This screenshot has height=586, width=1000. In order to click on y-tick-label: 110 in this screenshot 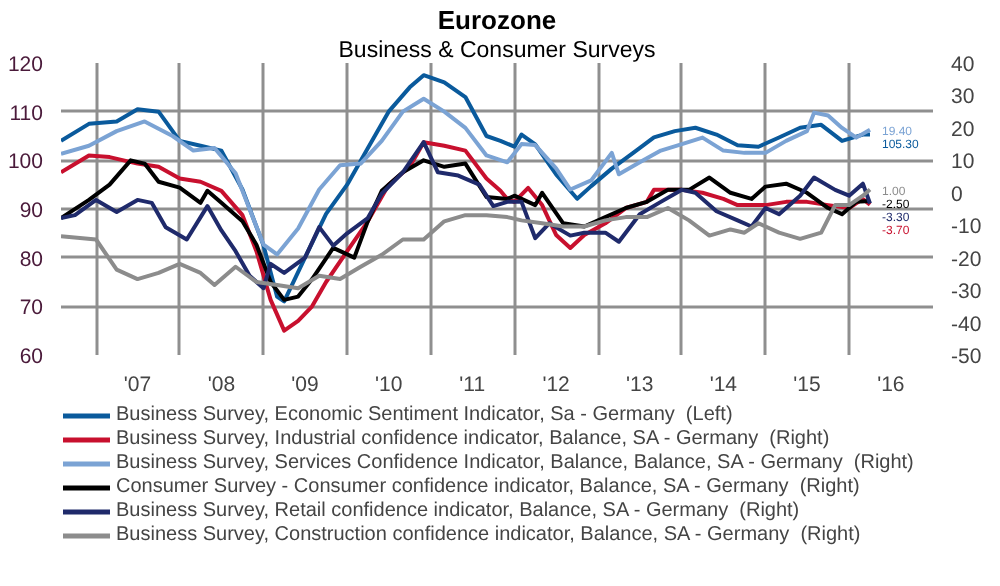, I will do `click(26, 113)`.